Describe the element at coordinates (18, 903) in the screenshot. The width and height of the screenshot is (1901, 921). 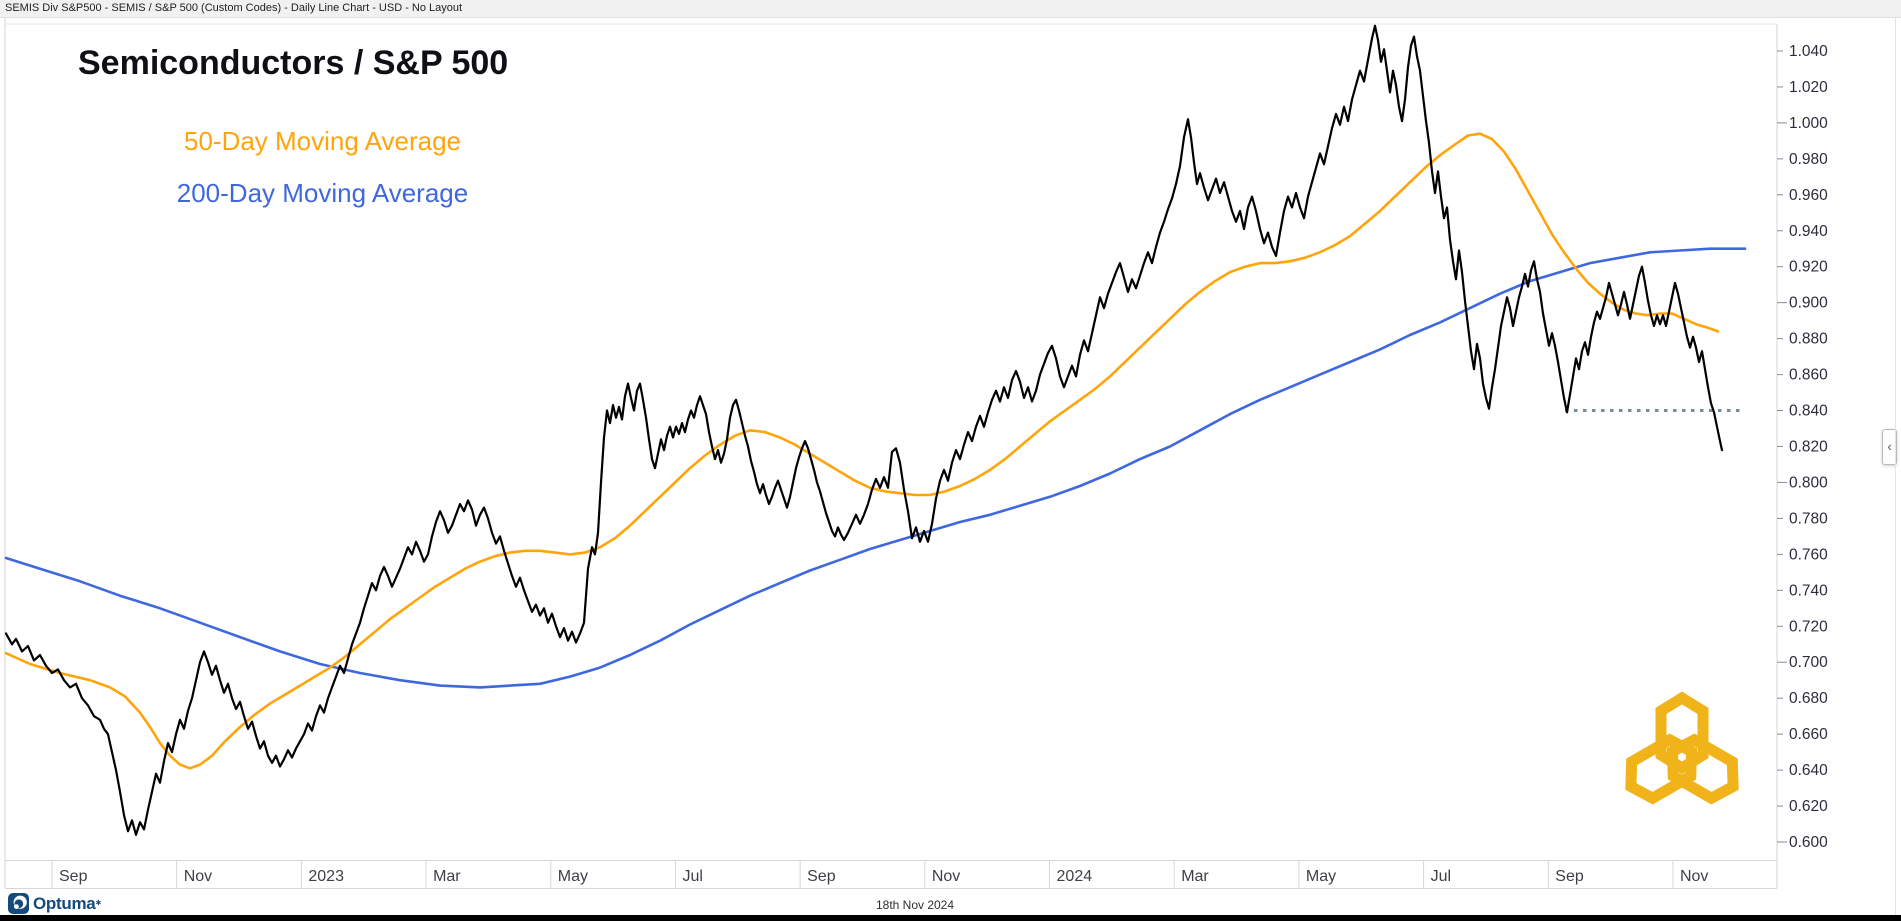
I see `optuma-logo-icon` at that location.